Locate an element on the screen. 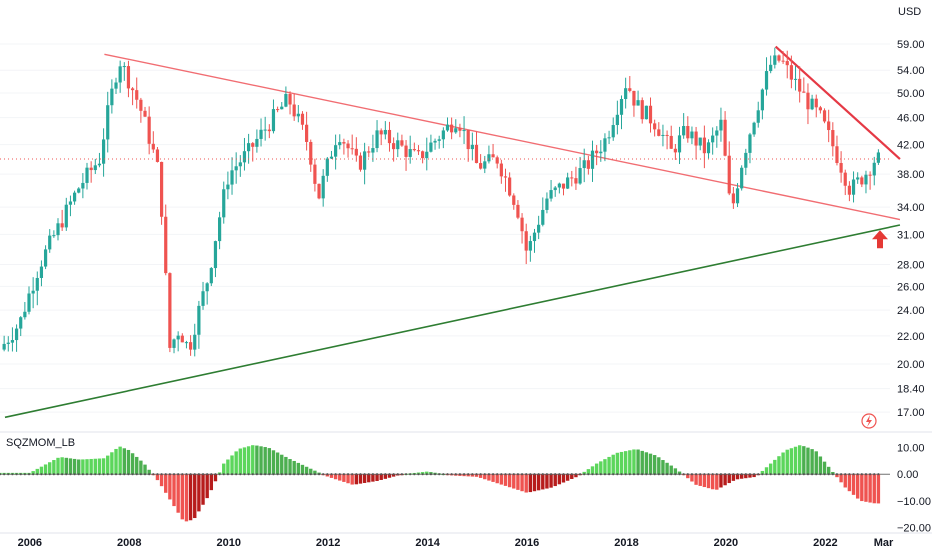 This screenshot has height=550, width=932. momentum-axis: 10.00 0.00 −10.00 −20.00 is located at coordinates (914, 489).